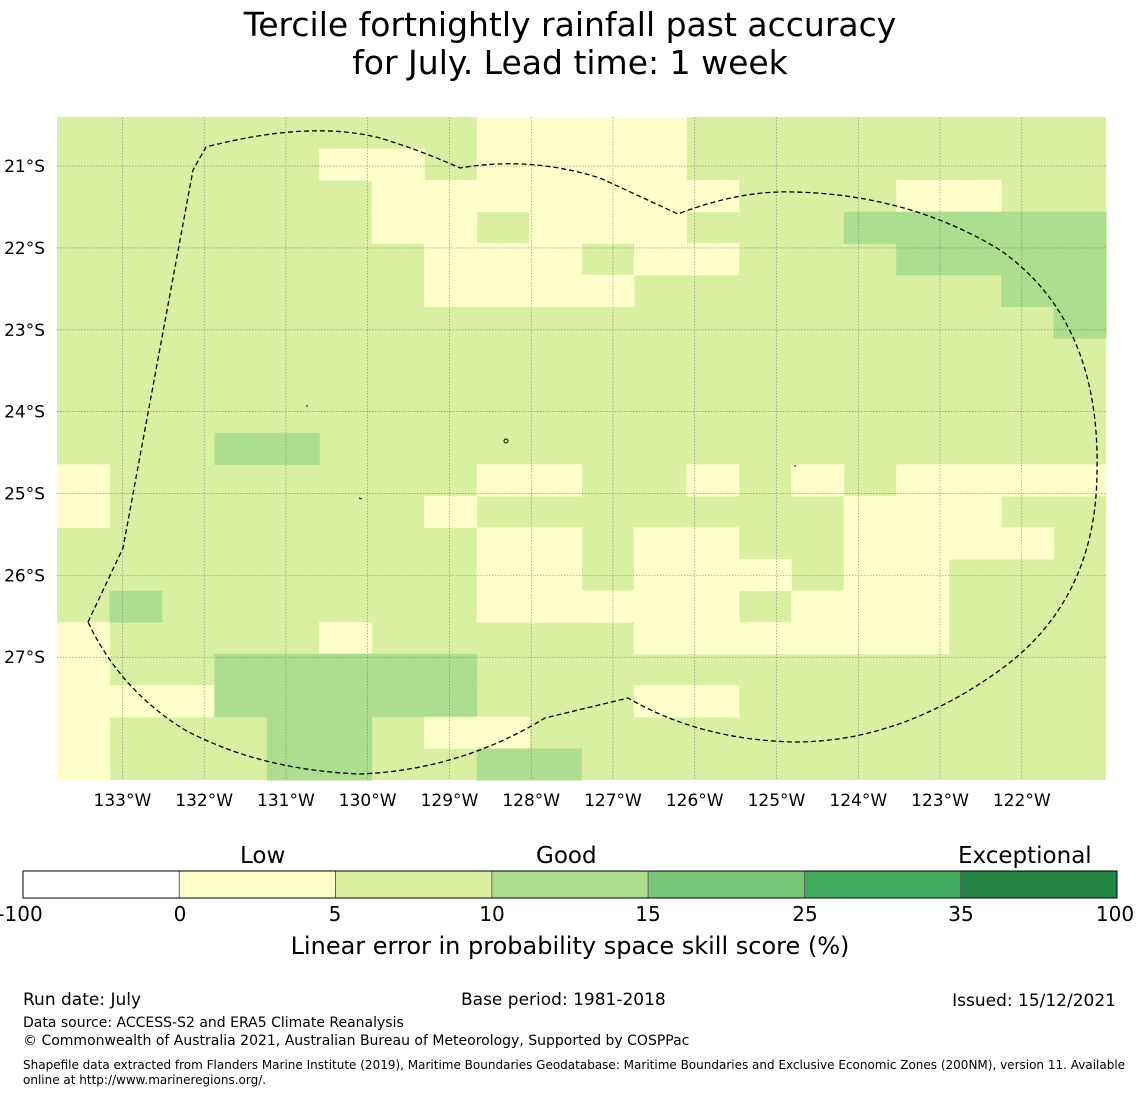  Describe the element at coordinates (1034, 1001) in the screenshot. I see `issued-date: Issued: 15/12/2021` at that location.